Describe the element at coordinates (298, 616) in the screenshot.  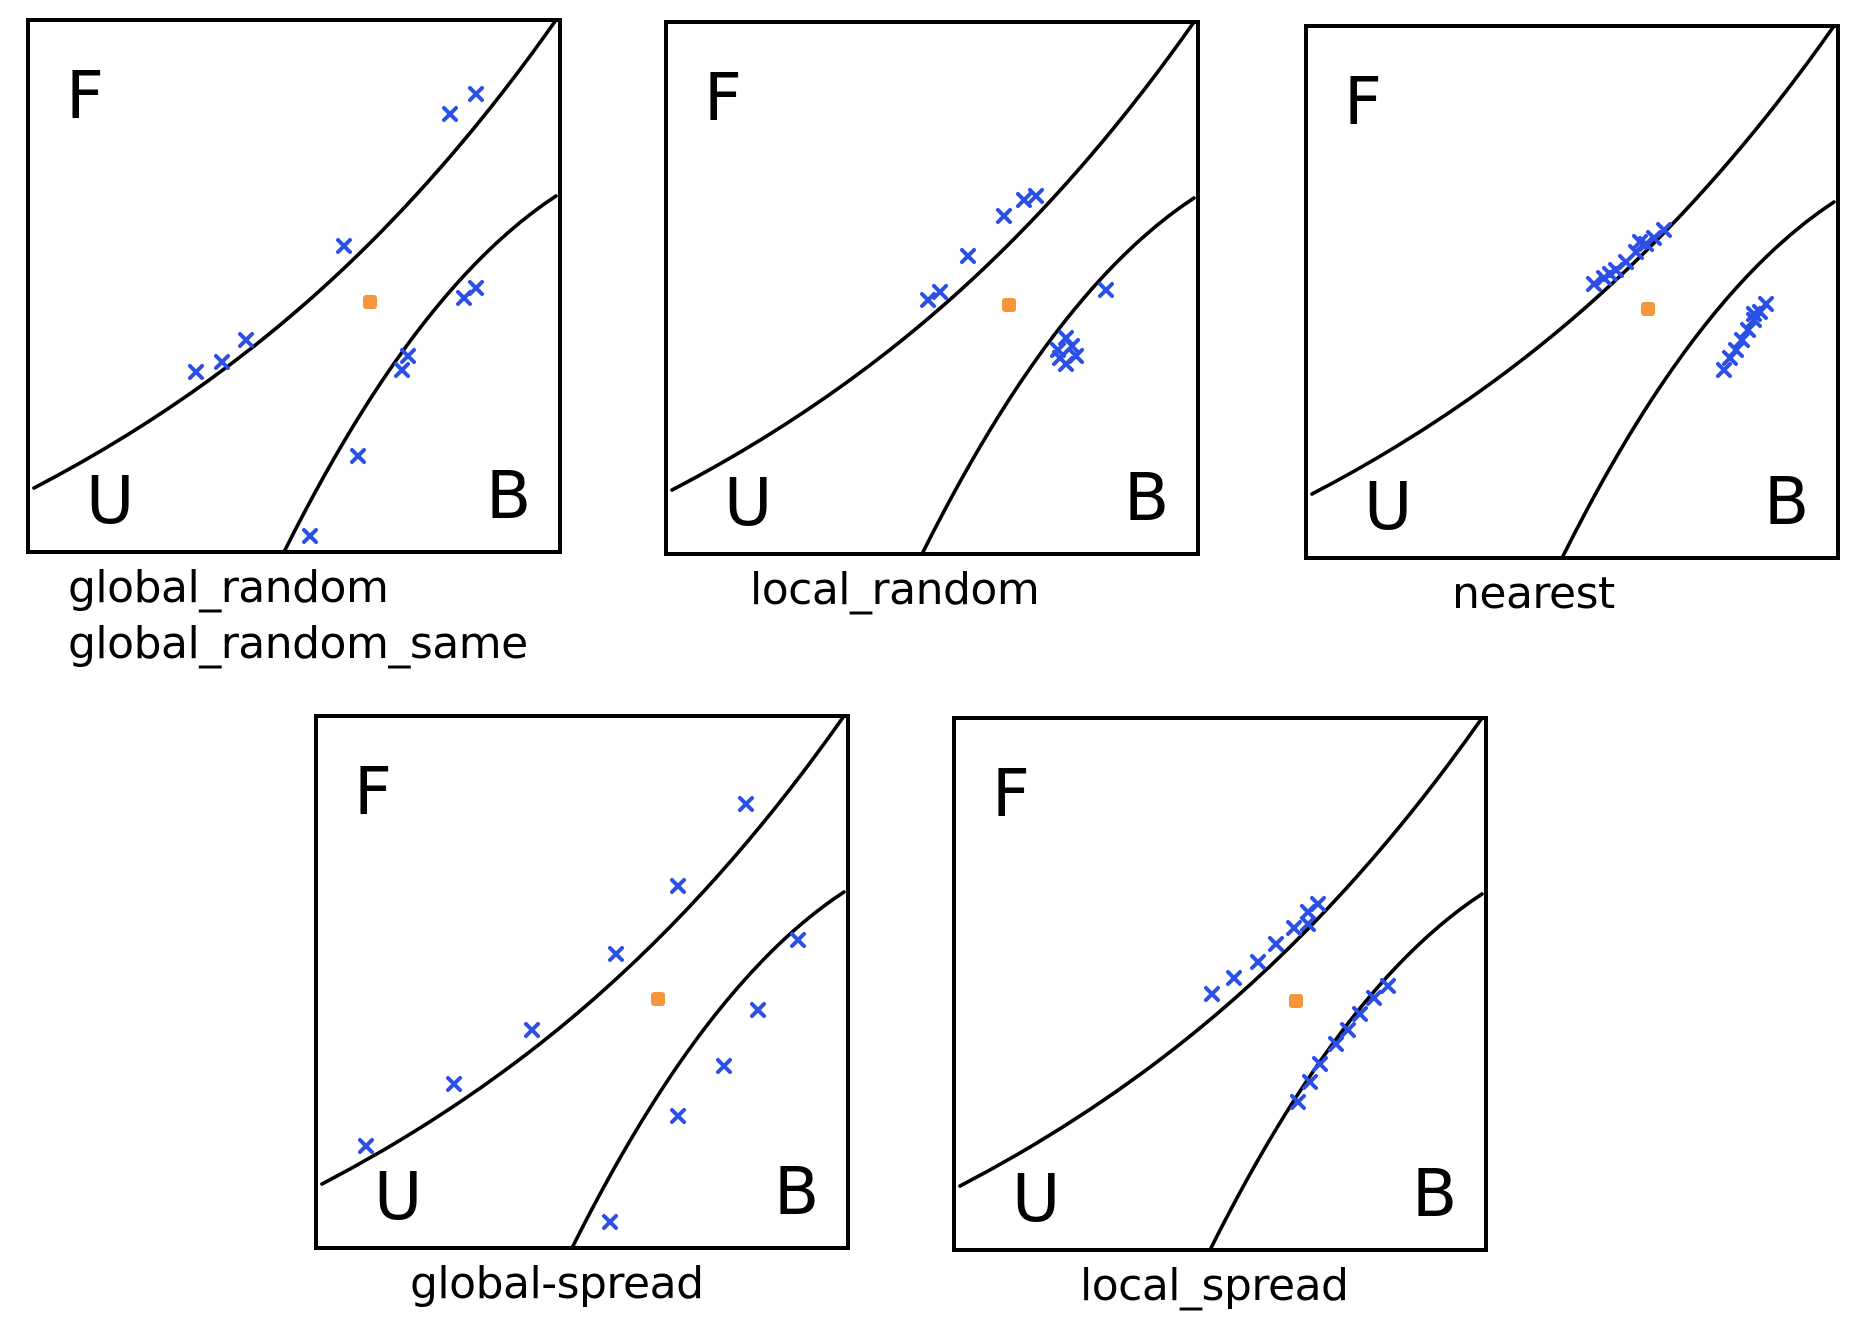
I see `panel-caption: global_random global_random_same` at that location.